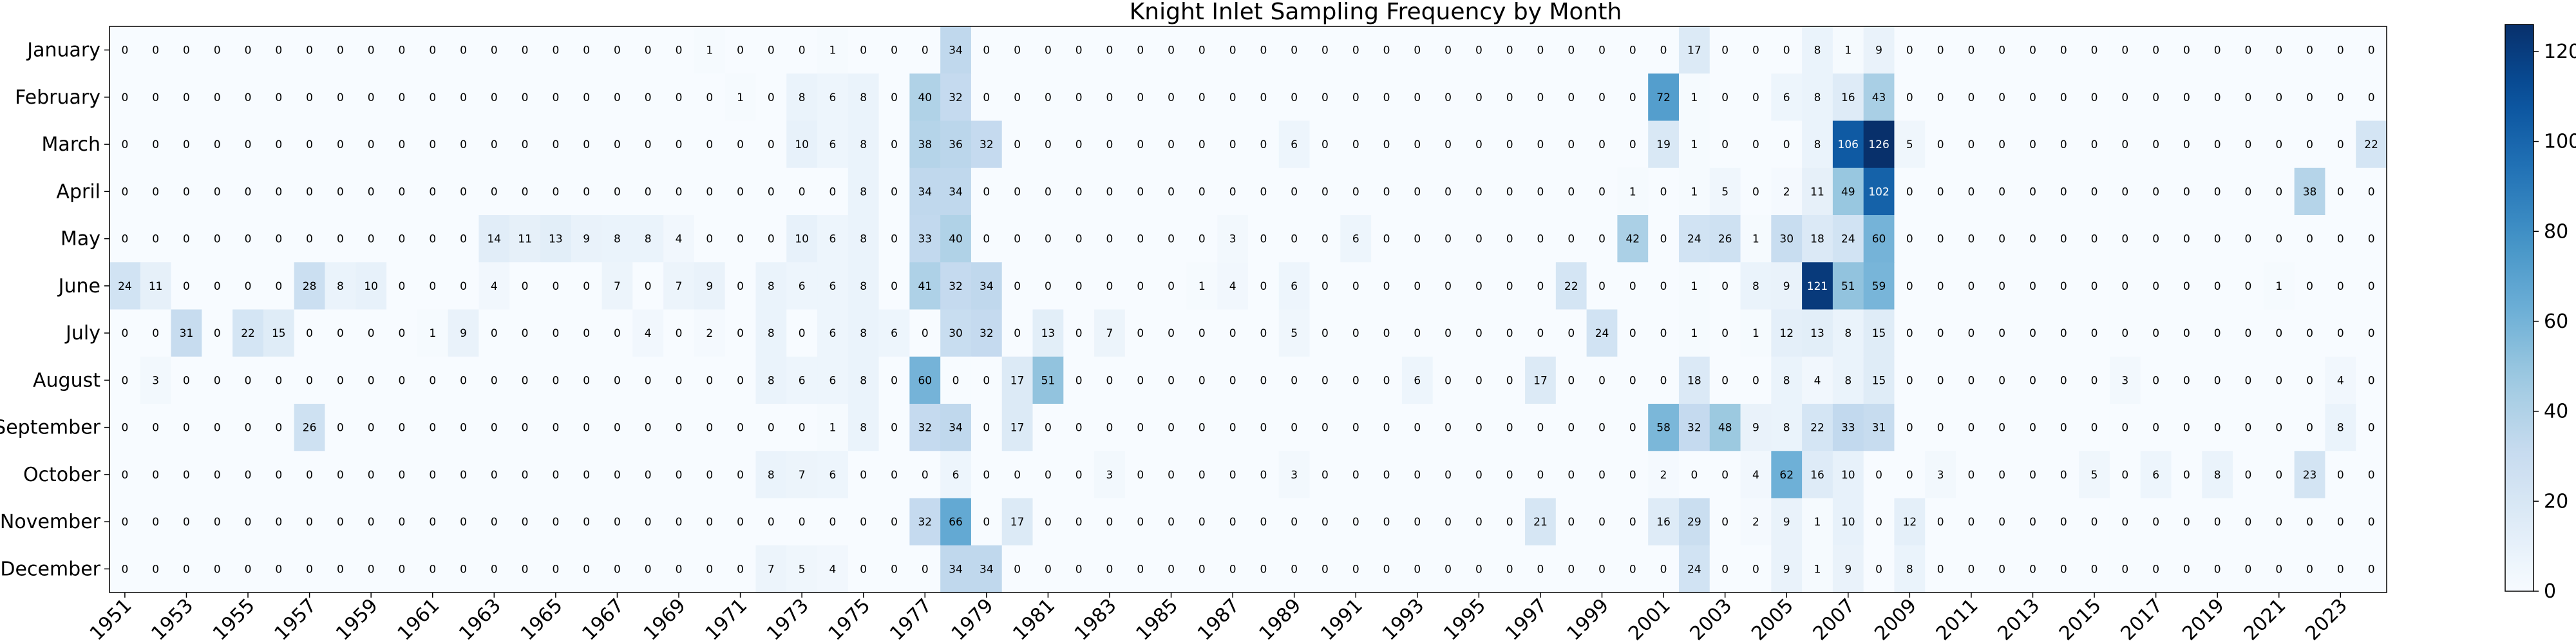 This screenshot has height=644, width=2576. What do you see at coordinates (112, 619) in the screenshot?
I see `x-tick-label: 1951` at bounding box center [112, 619].